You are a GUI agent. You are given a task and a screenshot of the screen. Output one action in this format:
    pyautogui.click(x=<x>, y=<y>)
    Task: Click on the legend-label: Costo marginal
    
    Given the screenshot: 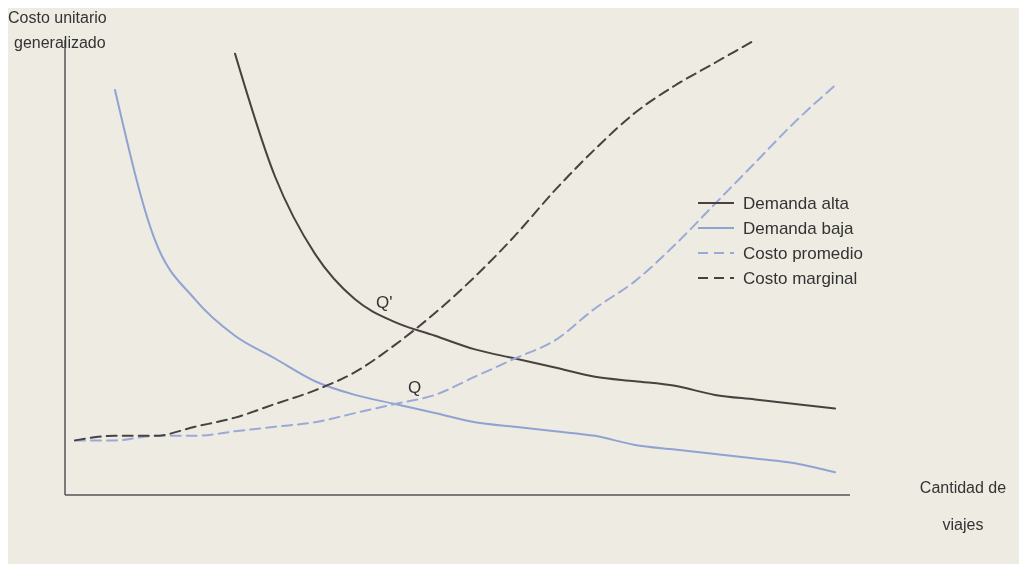 What is the action you would take?
    pyautogui.click(x=800, y=278)
    